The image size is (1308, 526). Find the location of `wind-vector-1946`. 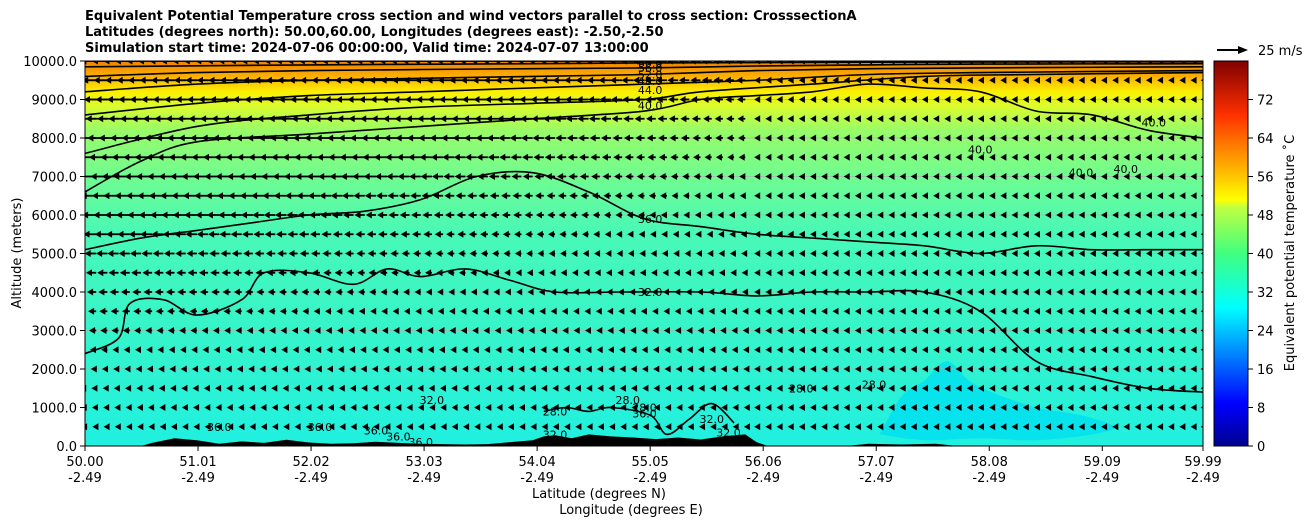

wind-vector-1946 is located at coordinates (377, 63).